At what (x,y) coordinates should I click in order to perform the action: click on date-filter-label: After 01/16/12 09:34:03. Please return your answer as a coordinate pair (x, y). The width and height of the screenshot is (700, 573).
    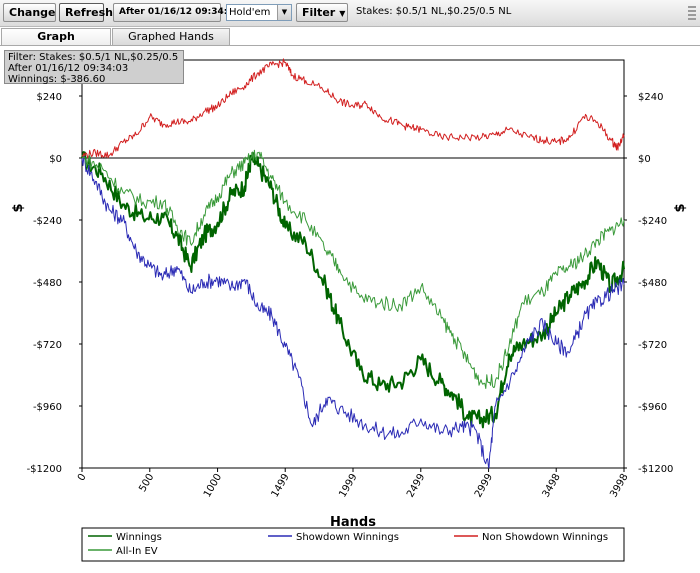
    Looking at the image, I should click on (179, 12).